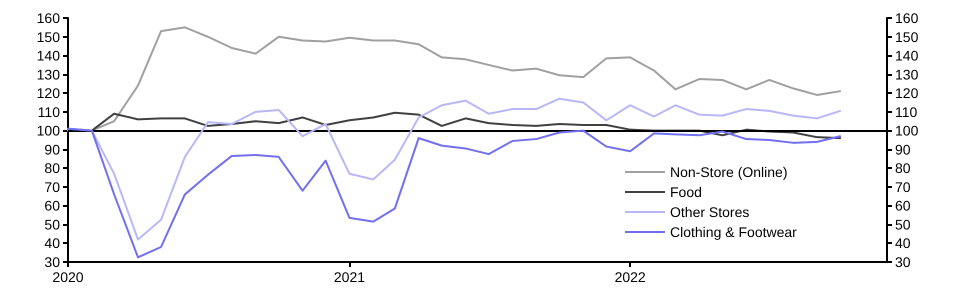 Image resolution: width=966 pixels, height=293 pixels. I want to click on y2-tick-label: 60, so click(903, 206).